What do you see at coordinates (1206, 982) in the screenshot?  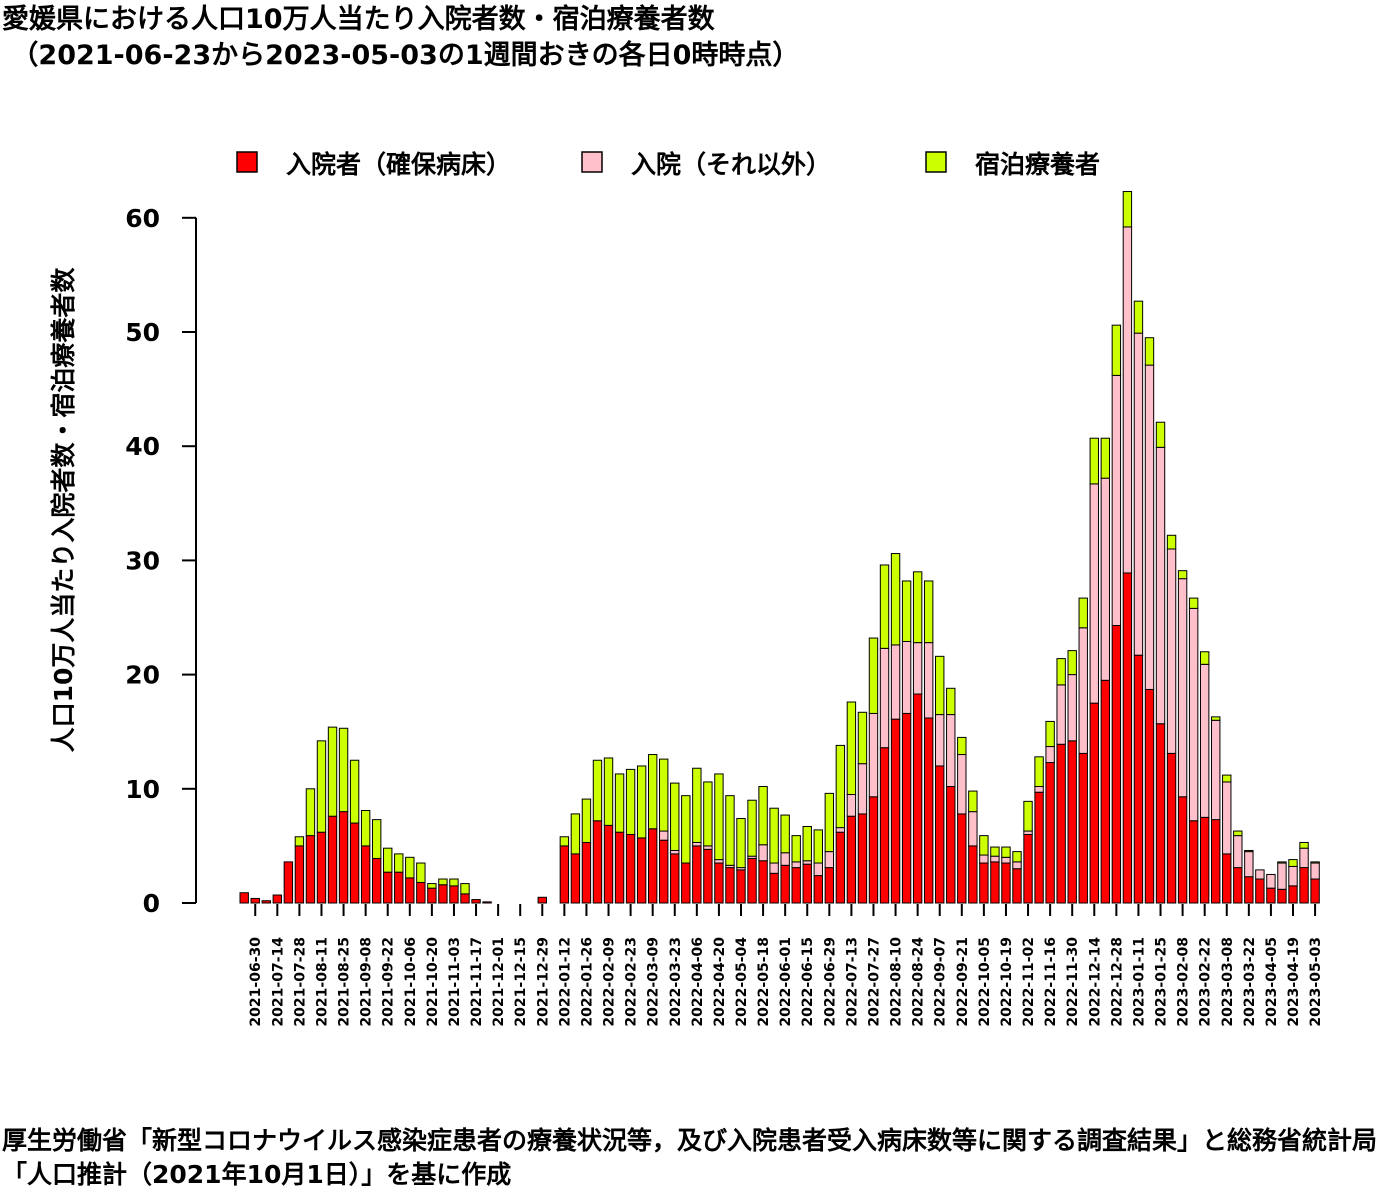 I see `x-tick-label: 2023-02-22` at bounding box center [1206, 982].